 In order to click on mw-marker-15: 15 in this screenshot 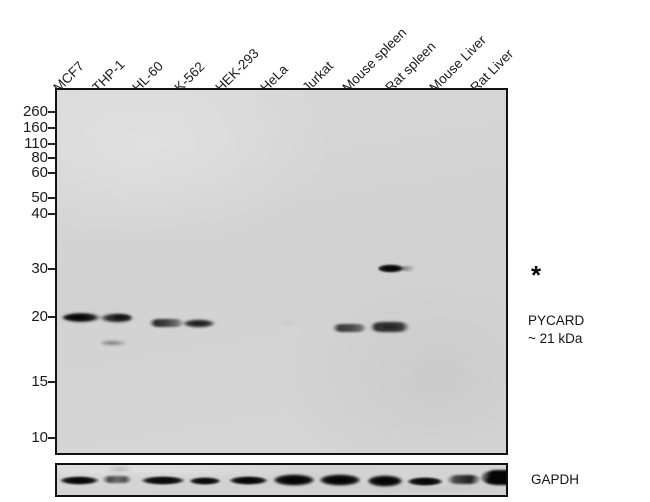, I will do `click(39, 381)`.